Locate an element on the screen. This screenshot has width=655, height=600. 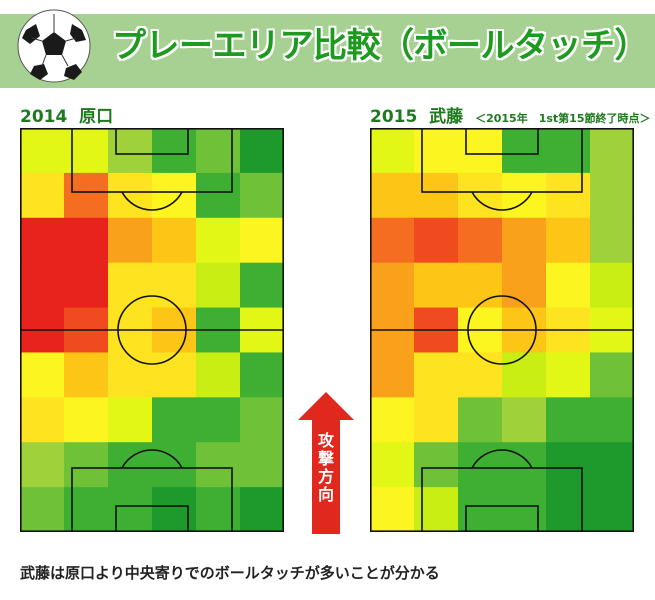
bottom-goal-area is located at coordinates (502, 518).